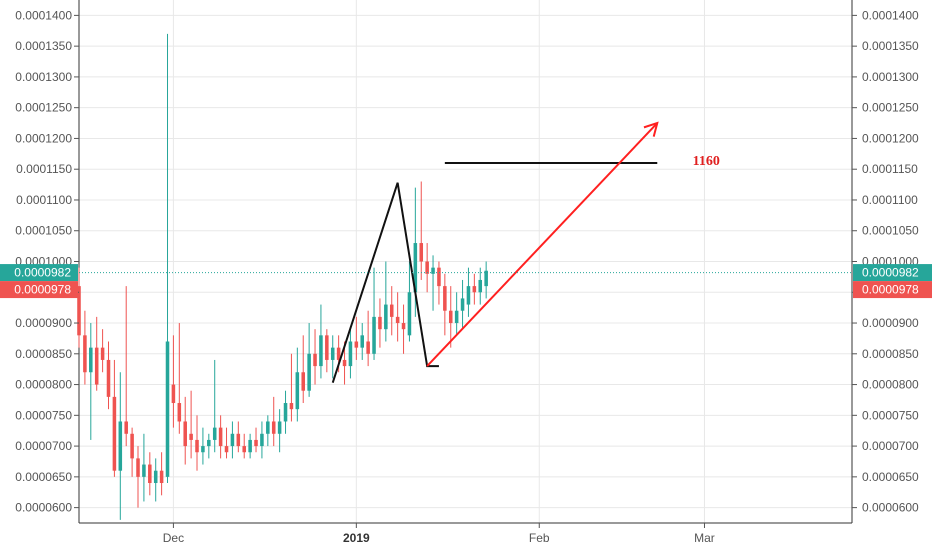 The width and height of the screenshot is (932, 550). Describe the element at coordinates (173, 538) in the screenshot. I see `x-tick-label: Dec` at that location.